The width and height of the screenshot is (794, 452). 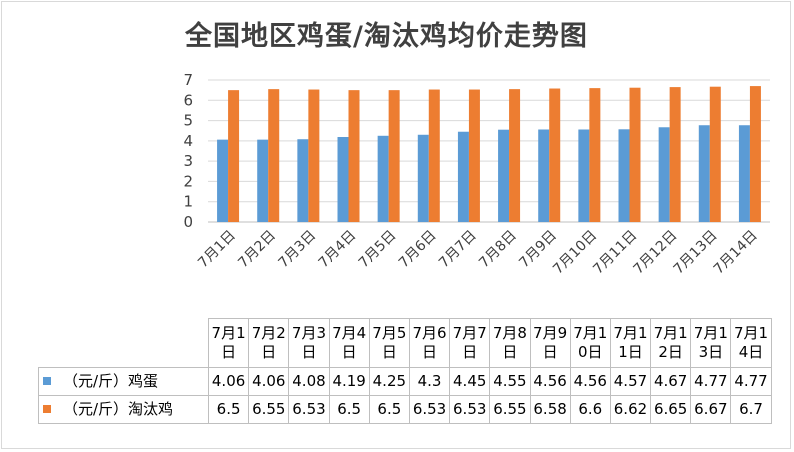 I want to click on x-tick-label: 7月6日, so click(x=418, y=250).